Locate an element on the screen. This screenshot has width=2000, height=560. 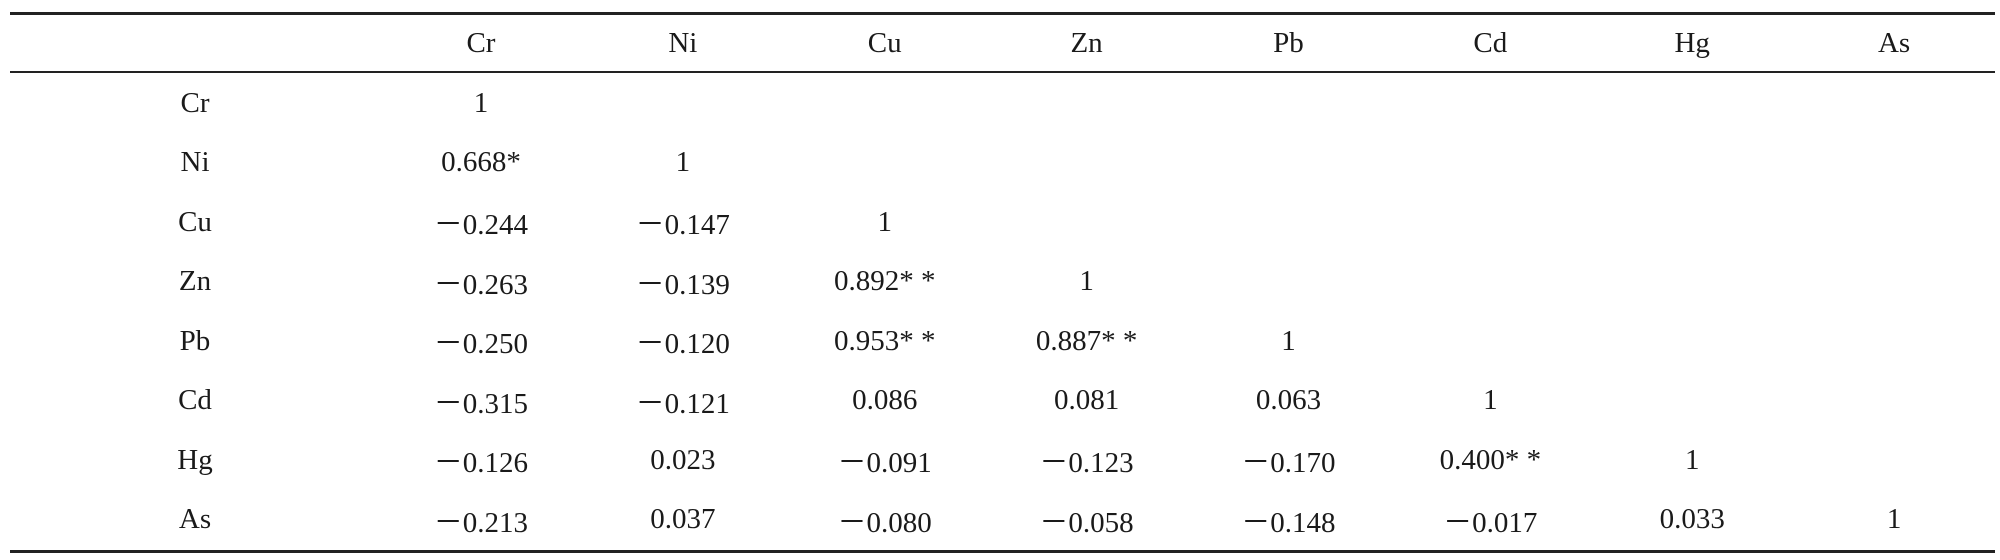
table-cell: －0.250 is located at coordinates (481, 344).